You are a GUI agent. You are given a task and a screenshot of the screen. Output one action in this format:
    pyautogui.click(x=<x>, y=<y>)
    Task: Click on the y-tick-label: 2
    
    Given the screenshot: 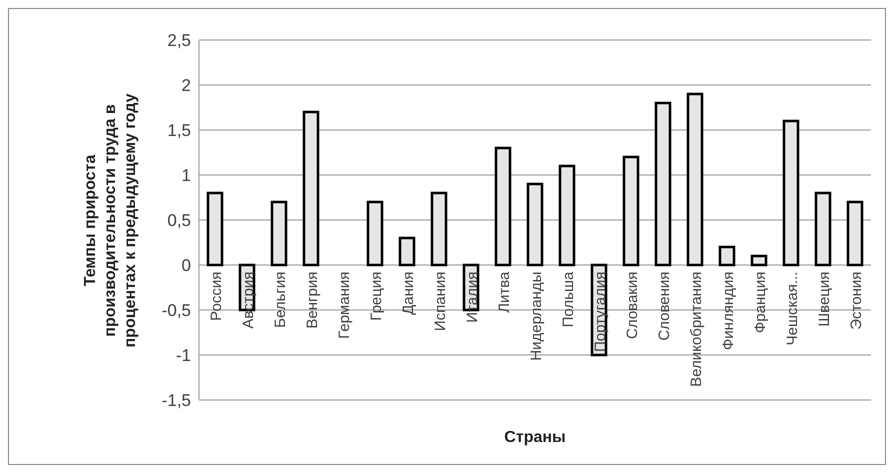 What is the action you would take?
    pyautogui.click(x=186, y=86)
    